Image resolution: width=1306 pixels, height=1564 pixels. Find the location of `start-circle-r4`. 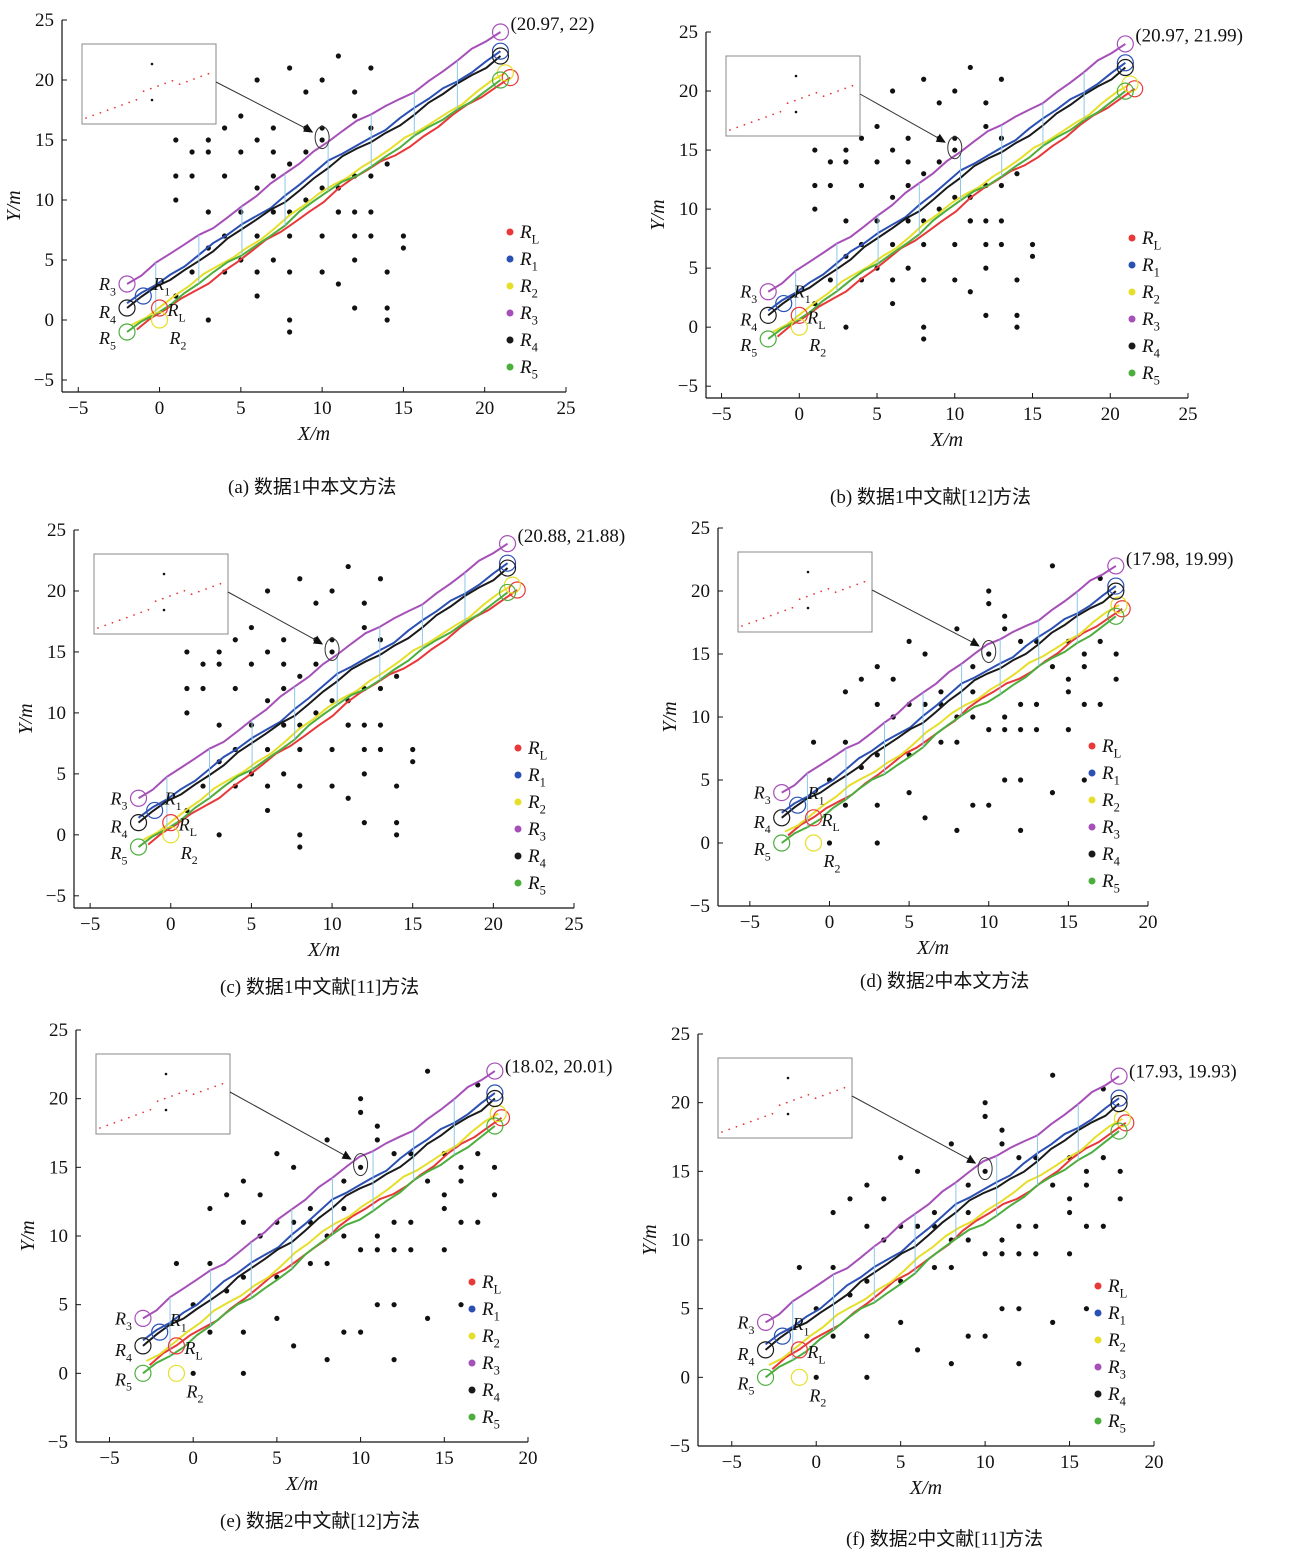

start-circle-r4 is located at coordinates (768, 315).